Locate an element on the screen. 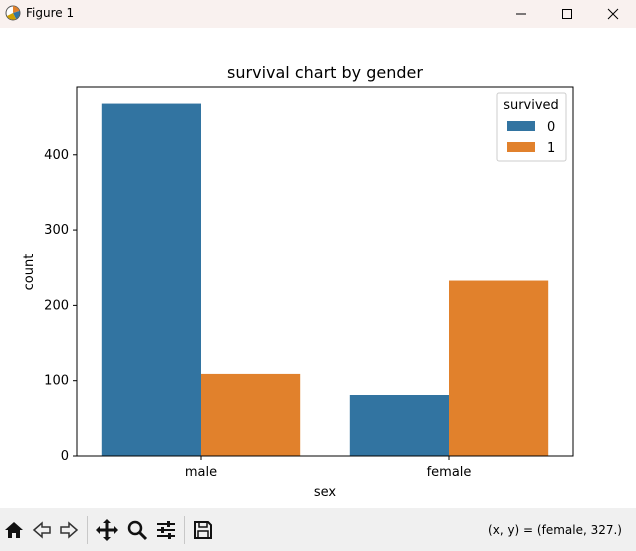 This screenshot has height=551, width=636. configure-subplots-button is located at coordinates (166, 530).